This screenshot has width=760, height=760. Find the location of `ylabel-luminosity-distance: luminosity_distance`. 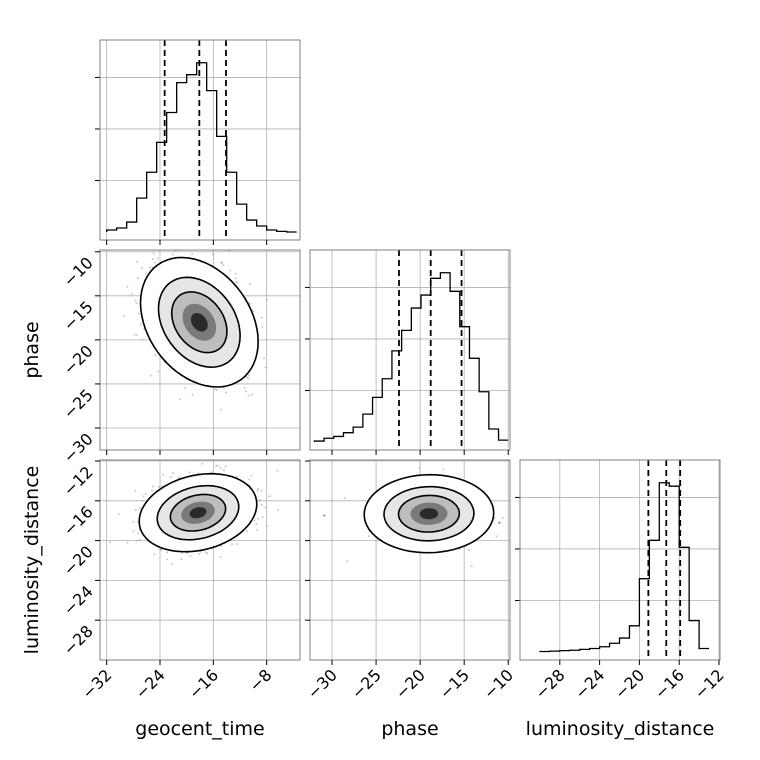

ylabel-luminosity-distance: luminosity_distance is located at coordinates (32, 560).